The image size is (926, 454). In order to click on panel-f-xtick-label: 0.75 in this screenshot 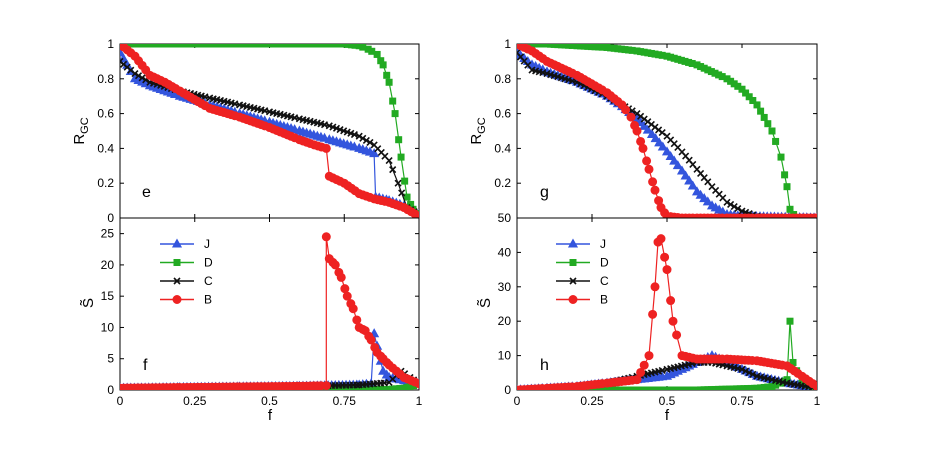, I will do `click(345, 401)`.